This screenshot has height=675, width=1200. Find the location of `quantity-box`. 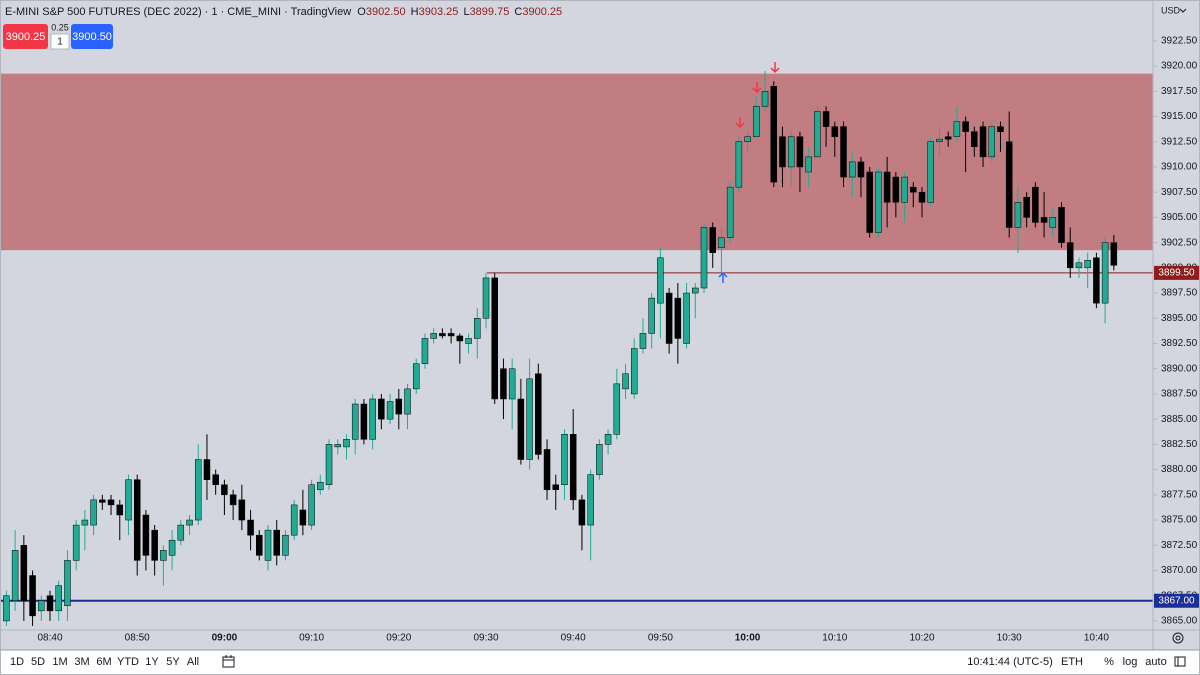

quantity-box is located at coordinates (60, 41).